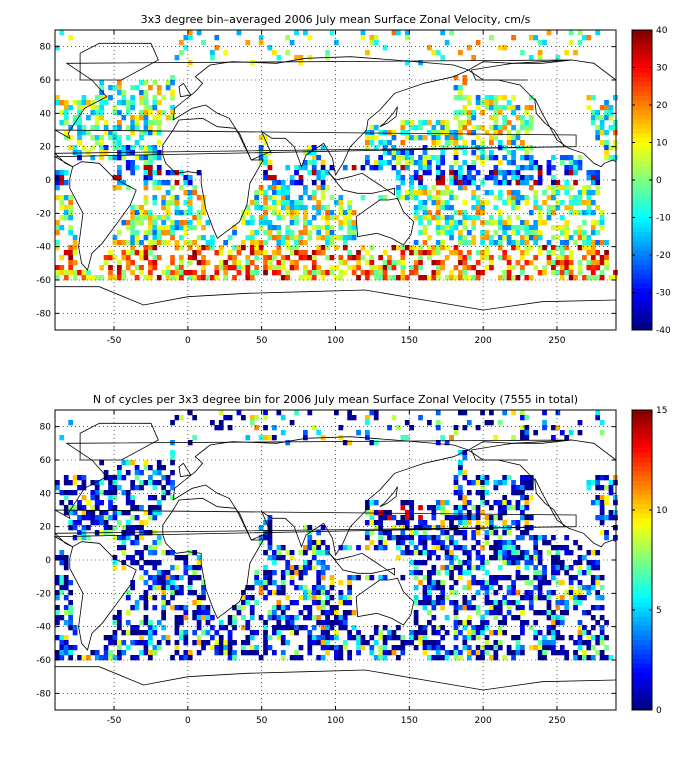  I want to click on coastline, so click(321, 116).